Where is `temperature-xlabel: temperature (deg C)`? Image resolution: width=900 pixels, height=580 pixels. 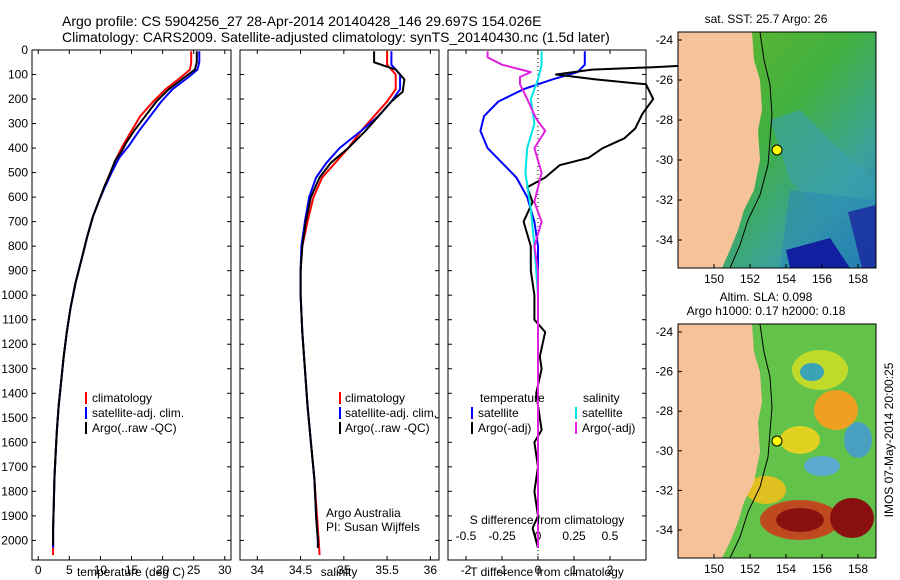 temperature-xlabel: temperature (deg C) is located at coordinates (131, 572).